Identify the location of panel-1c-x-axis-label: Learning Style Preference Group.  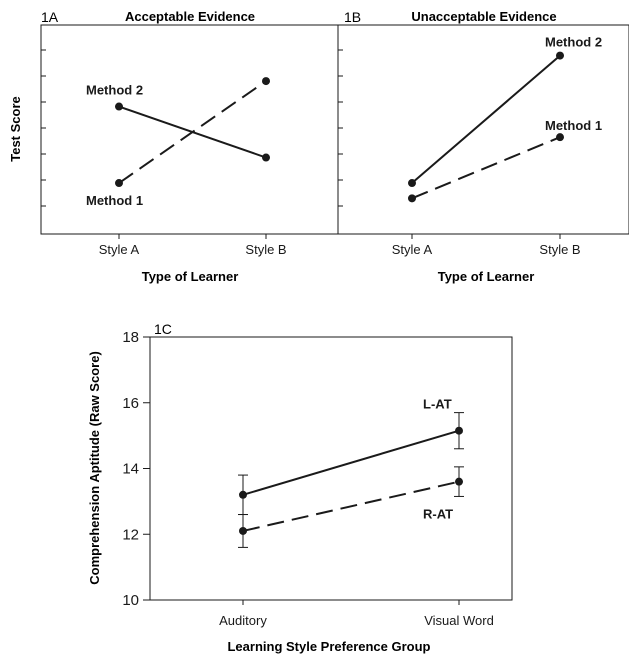
(328, 646).